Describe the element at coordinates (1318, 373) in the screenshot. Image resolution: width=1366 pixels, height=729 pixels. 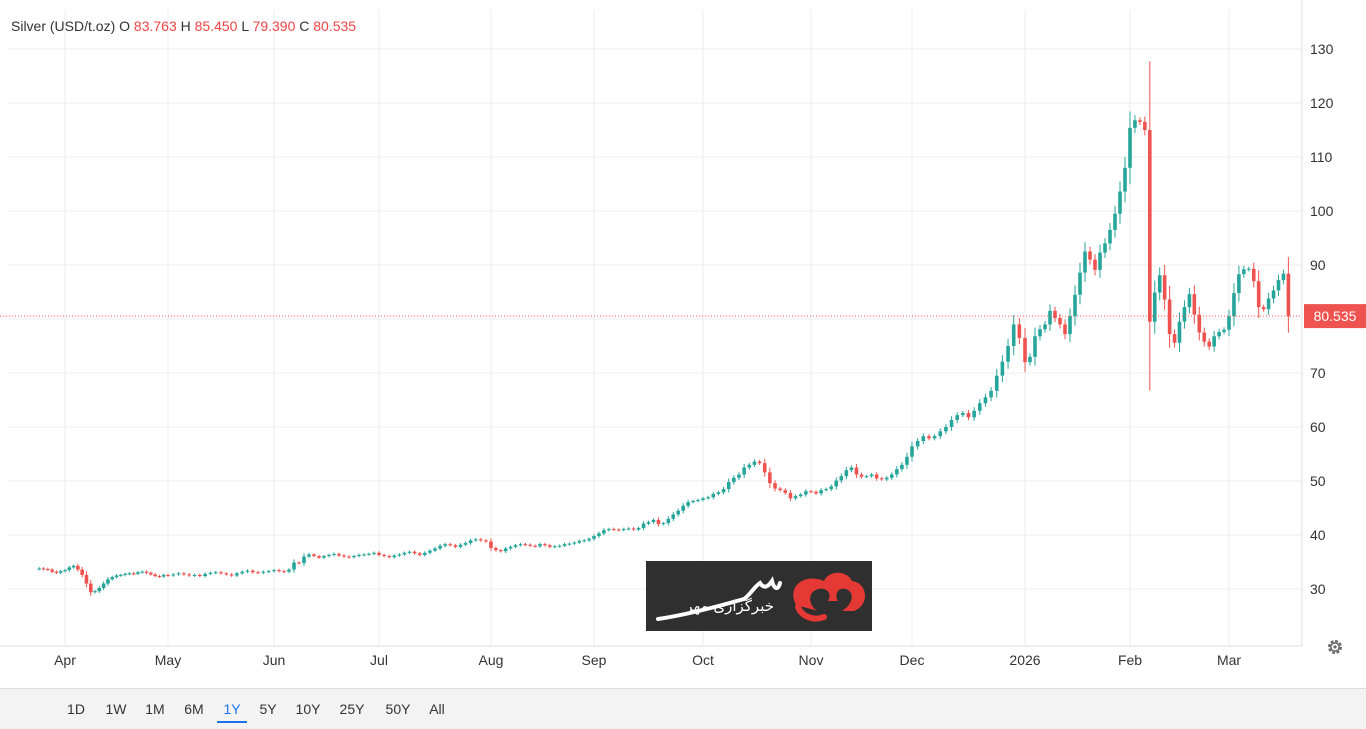
I see `y-tick-label: 70` at that location.